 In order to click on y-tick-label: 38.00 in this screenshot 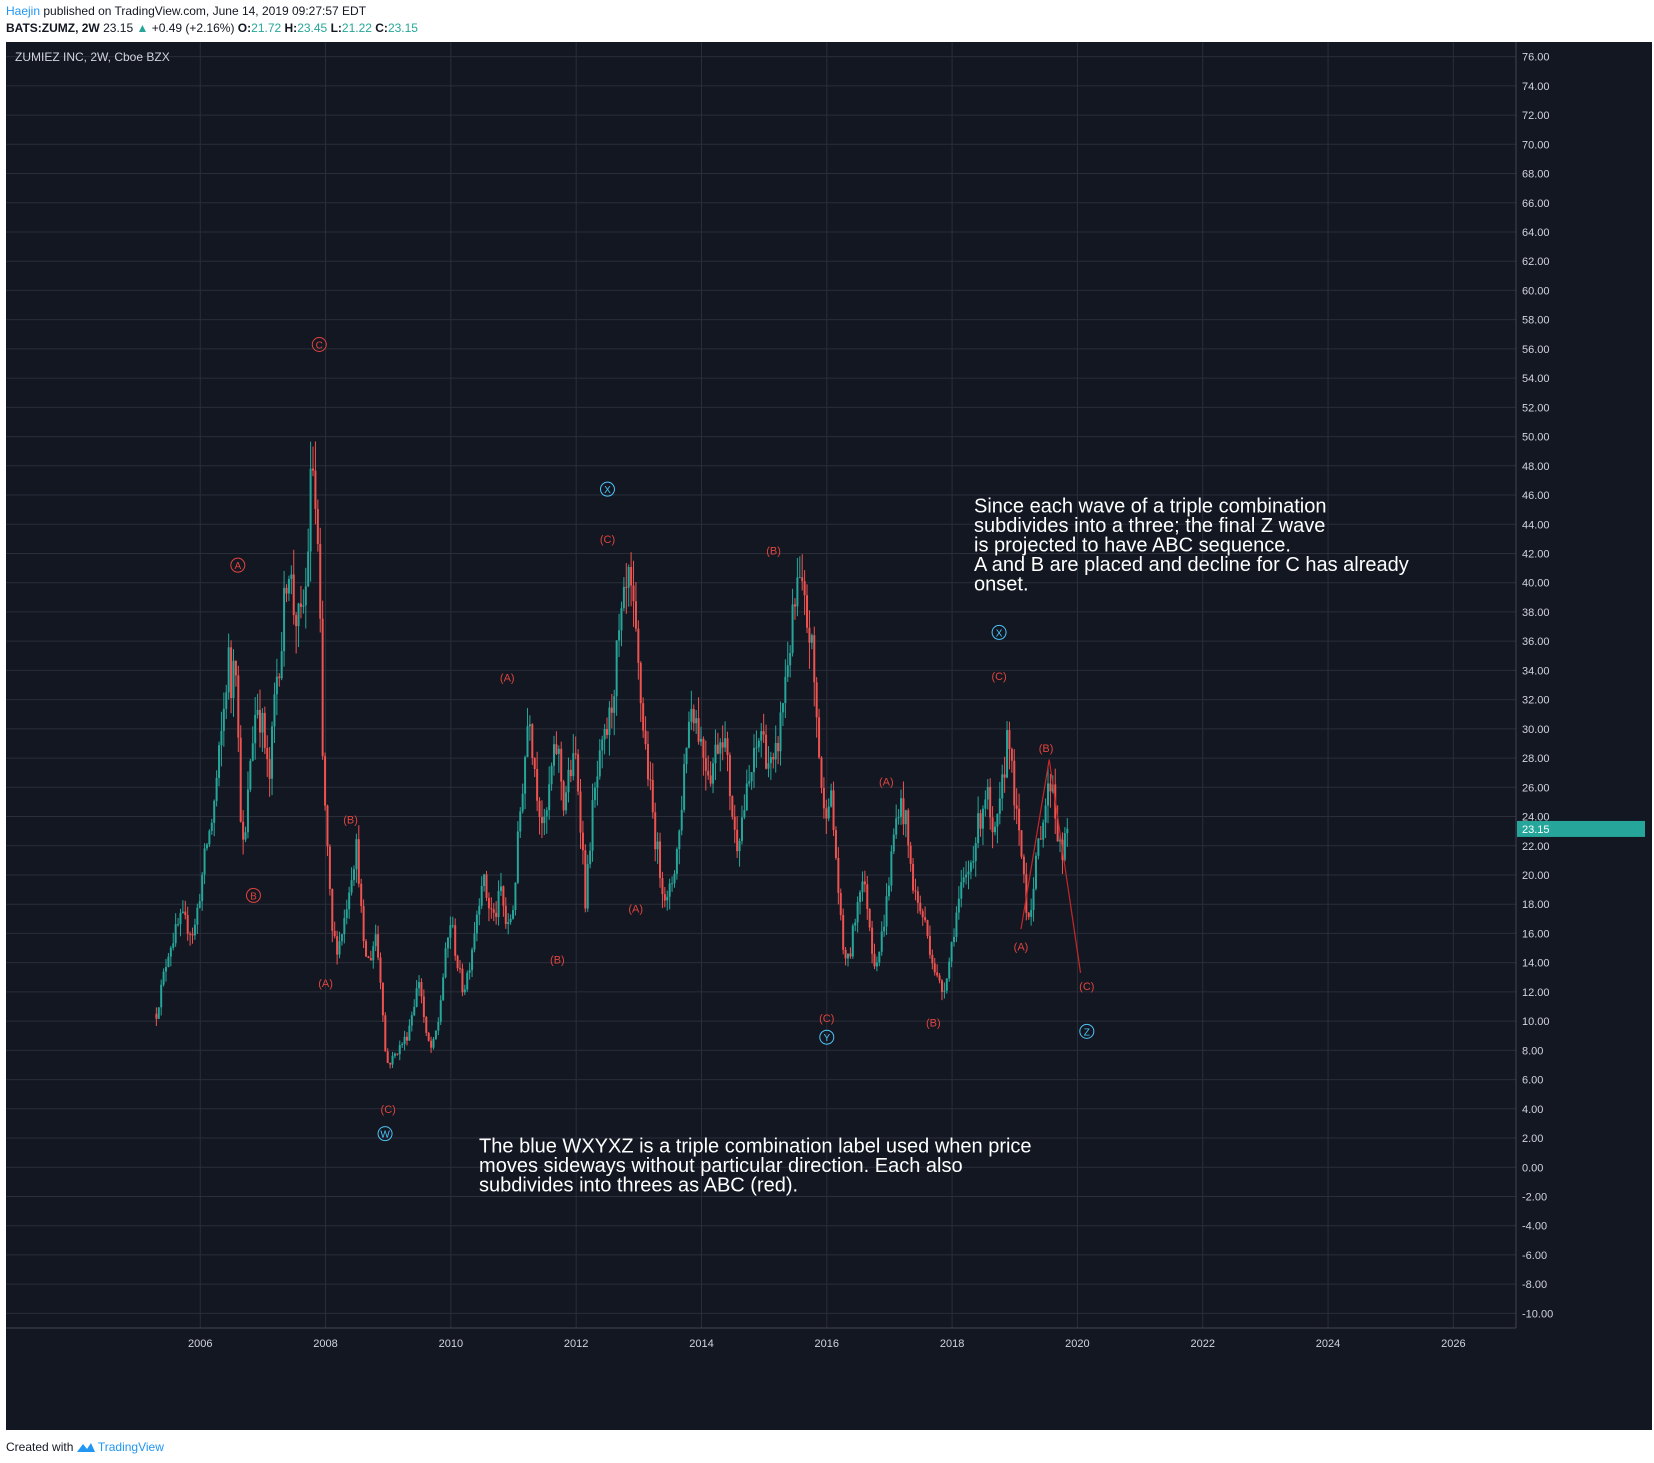, I will do `click(1536, 613)`.